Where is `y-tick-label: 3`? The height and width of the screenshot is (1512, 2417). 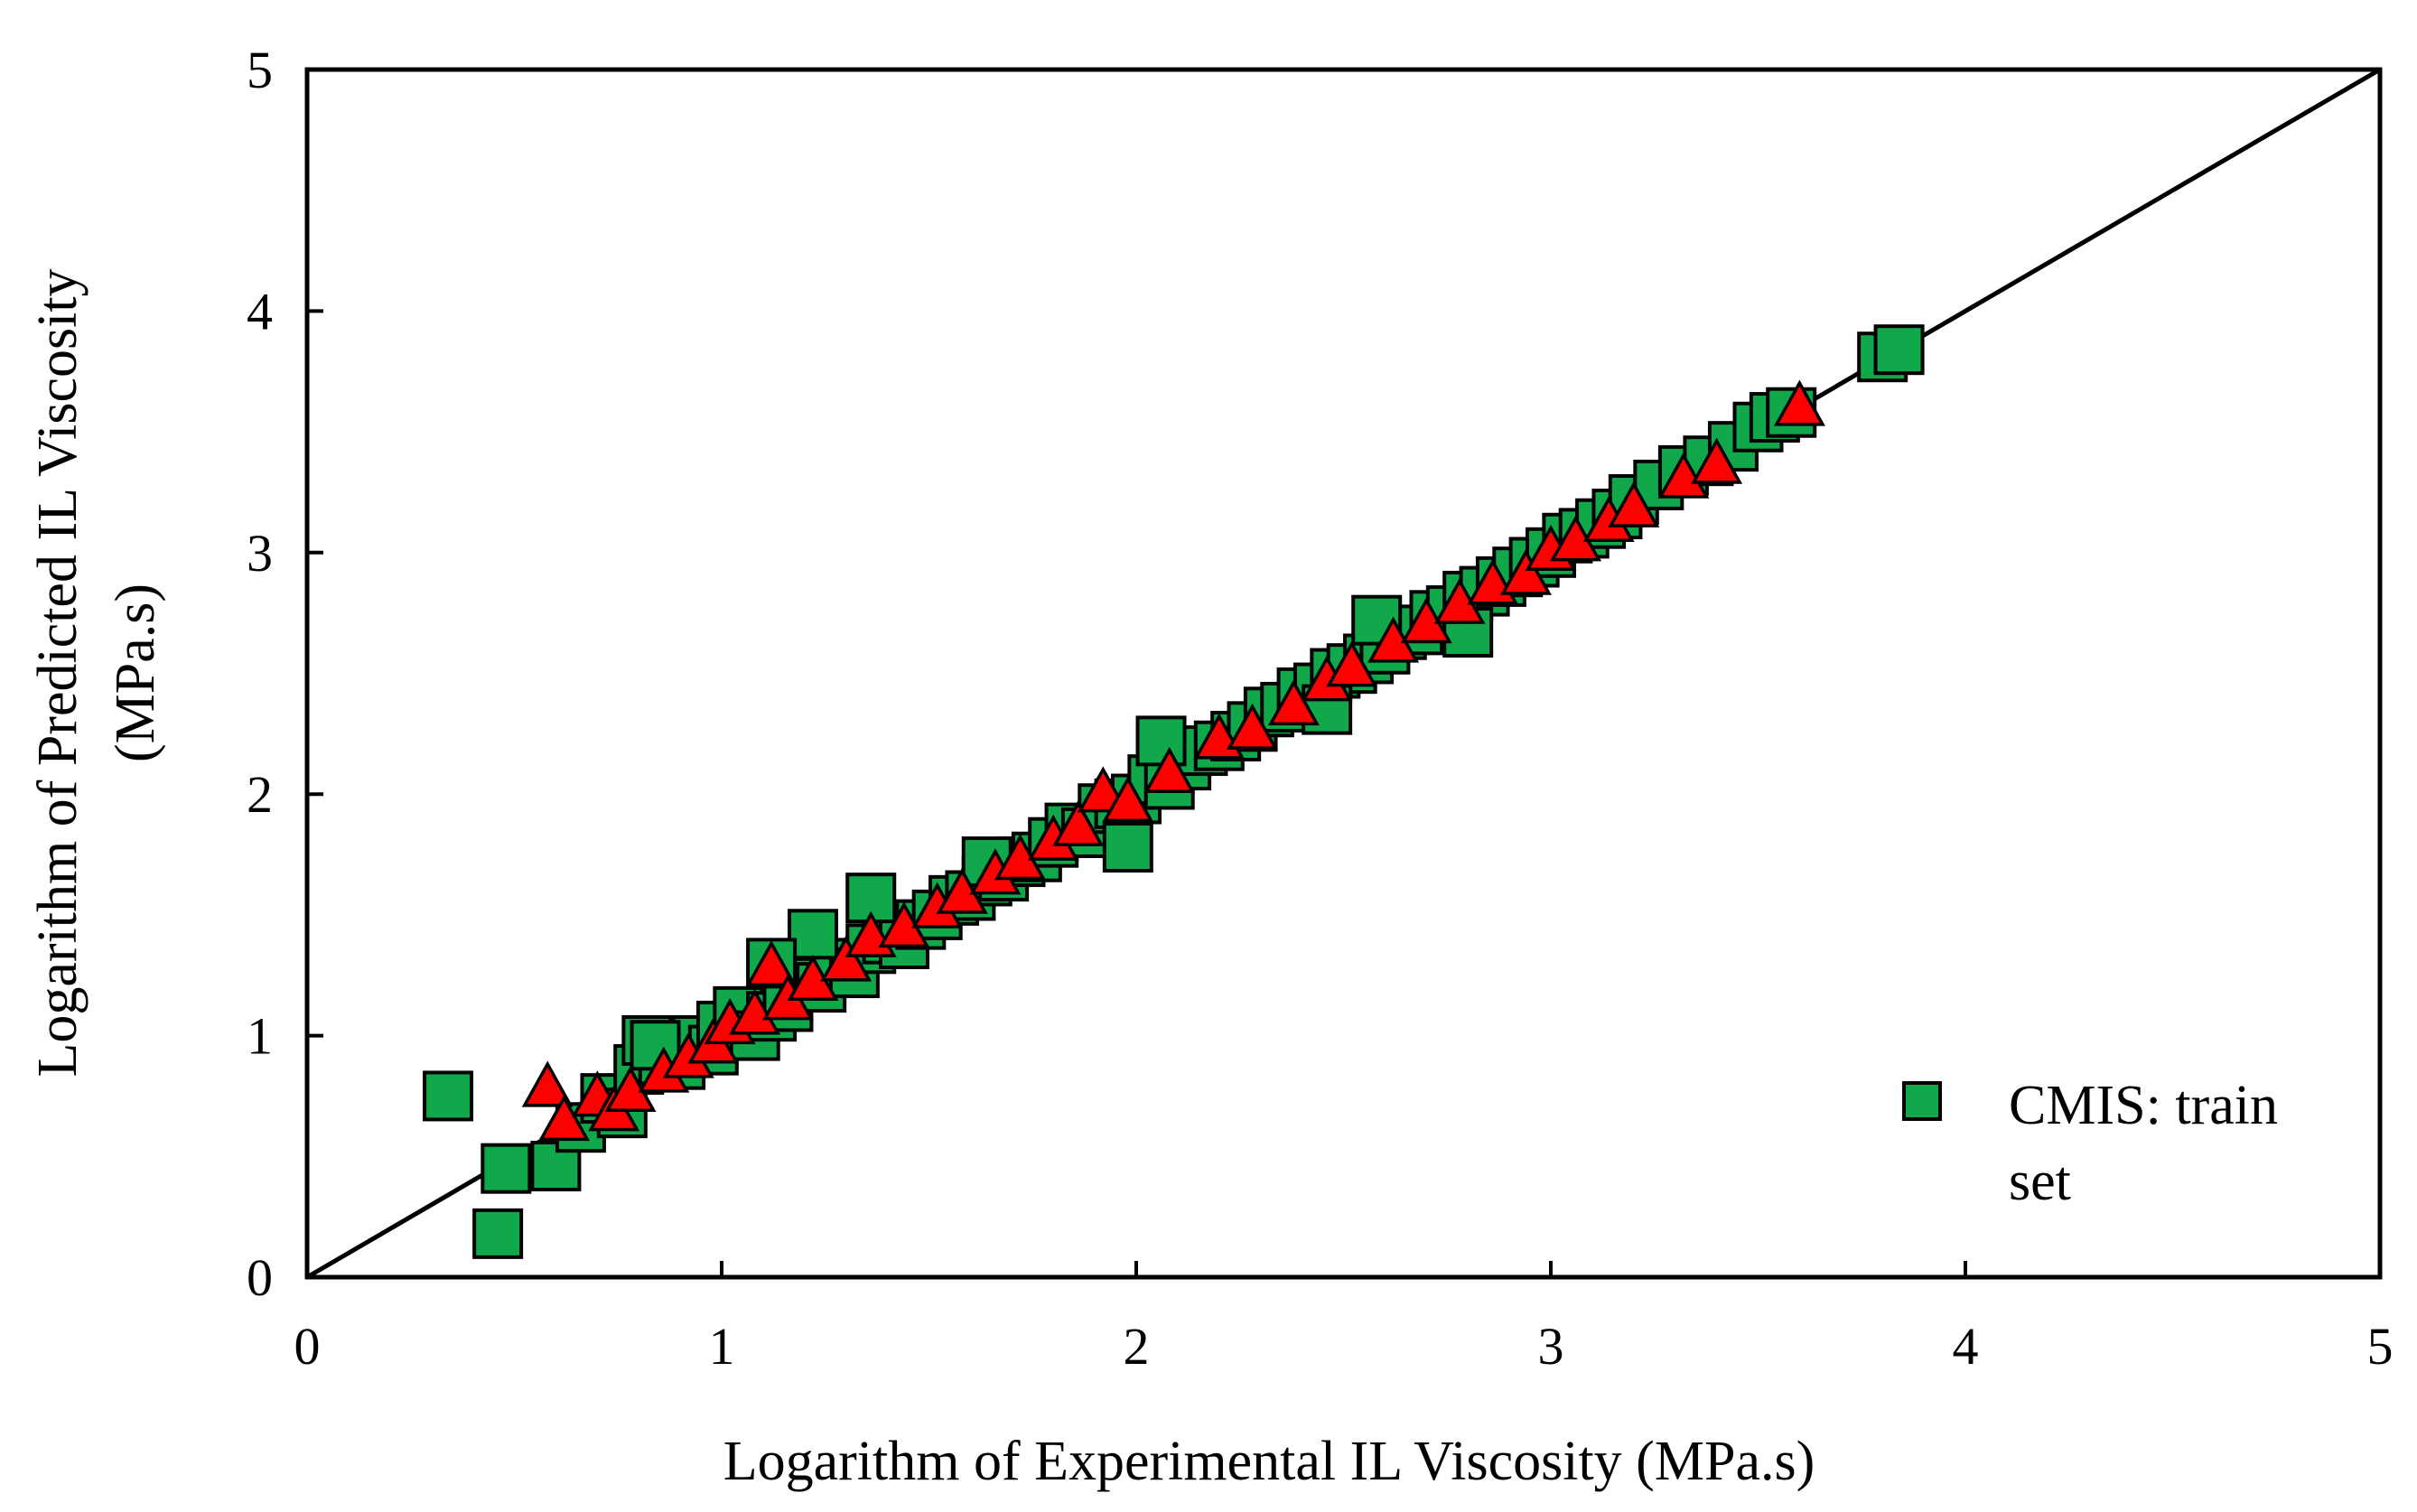
y-tick-label: 3 is located at coordinates (260, 553).